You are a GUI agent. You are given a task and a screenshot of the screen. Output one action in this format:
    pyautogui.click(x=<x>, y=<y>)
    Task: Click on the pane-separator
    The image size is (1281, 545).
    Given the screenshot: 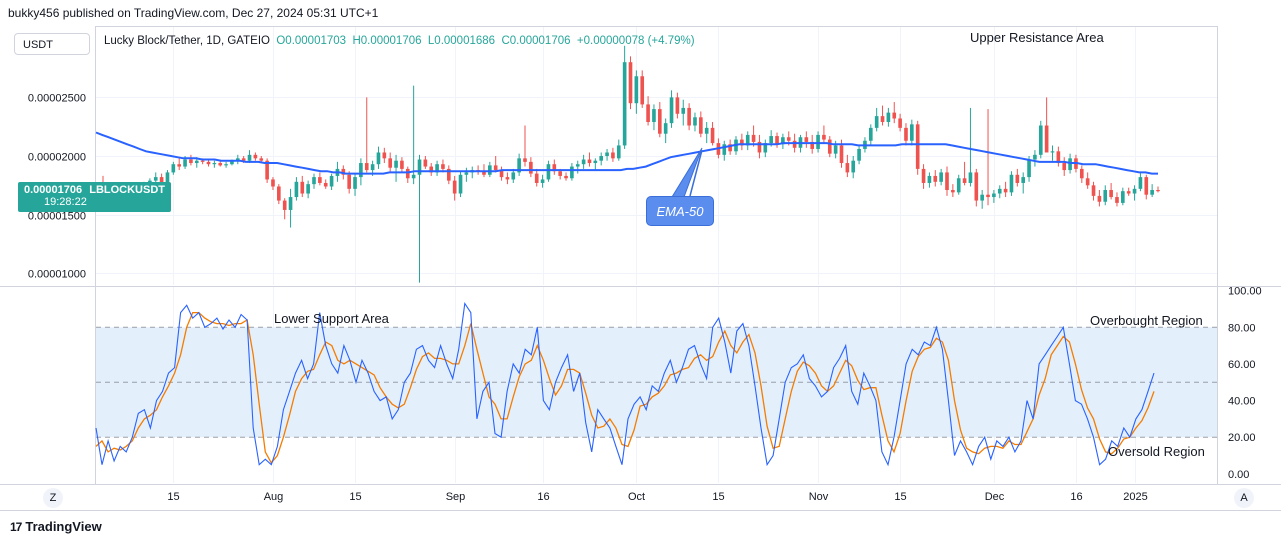 What is the action you would take?
    pyautogui.click(x=640, y=286)
    